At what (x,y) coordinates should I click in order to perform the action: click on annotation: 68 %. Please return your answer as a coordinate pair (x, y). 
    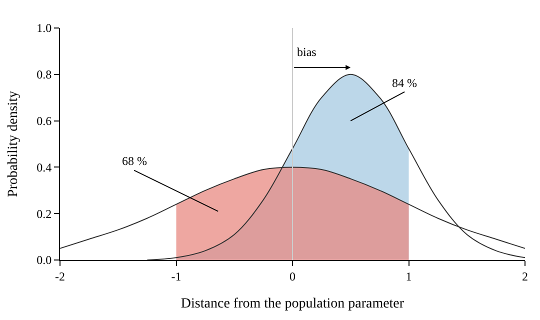
    Looking at the image, I should click on (134, 161).